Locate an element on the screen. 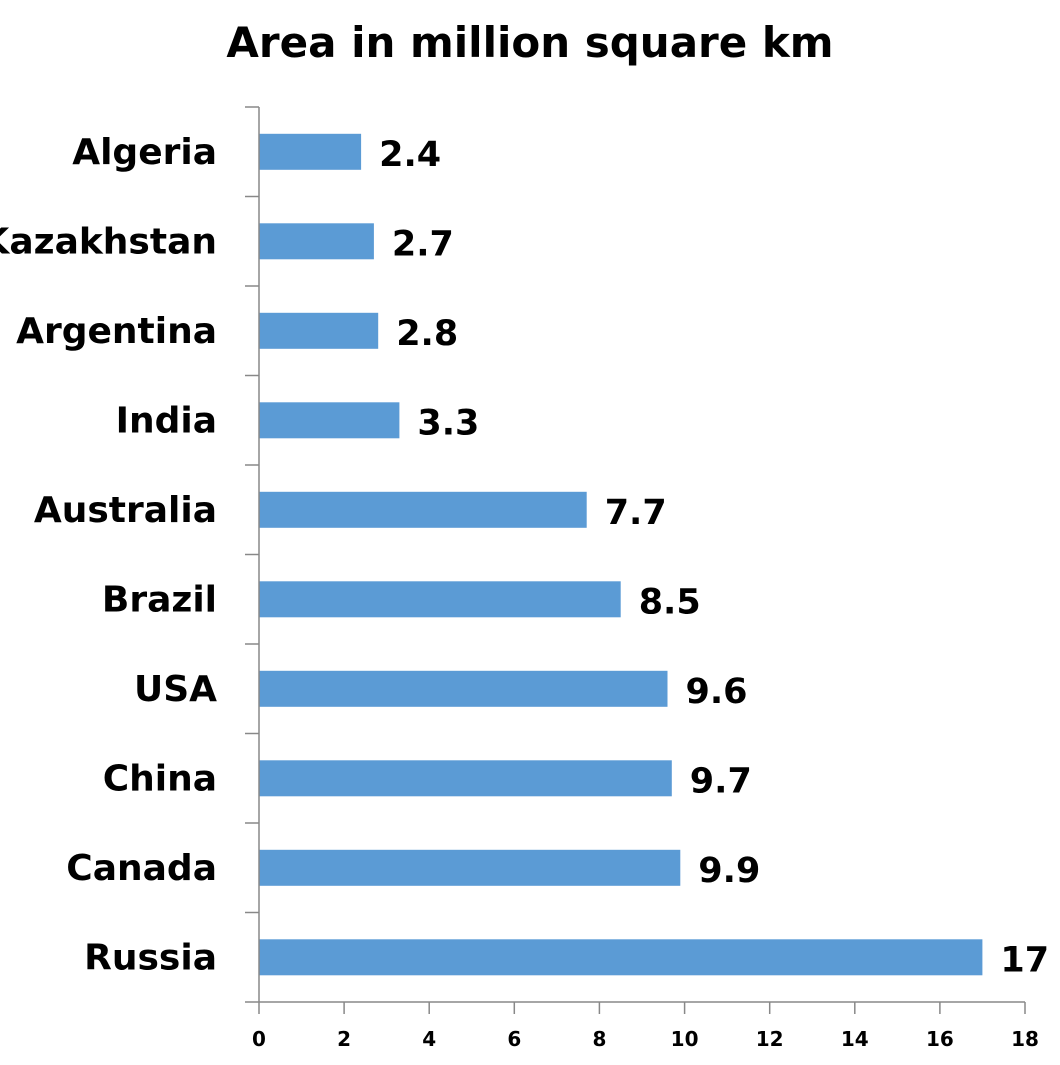  value-label-algeria: 2.4 is located at coordinates (410, 155).